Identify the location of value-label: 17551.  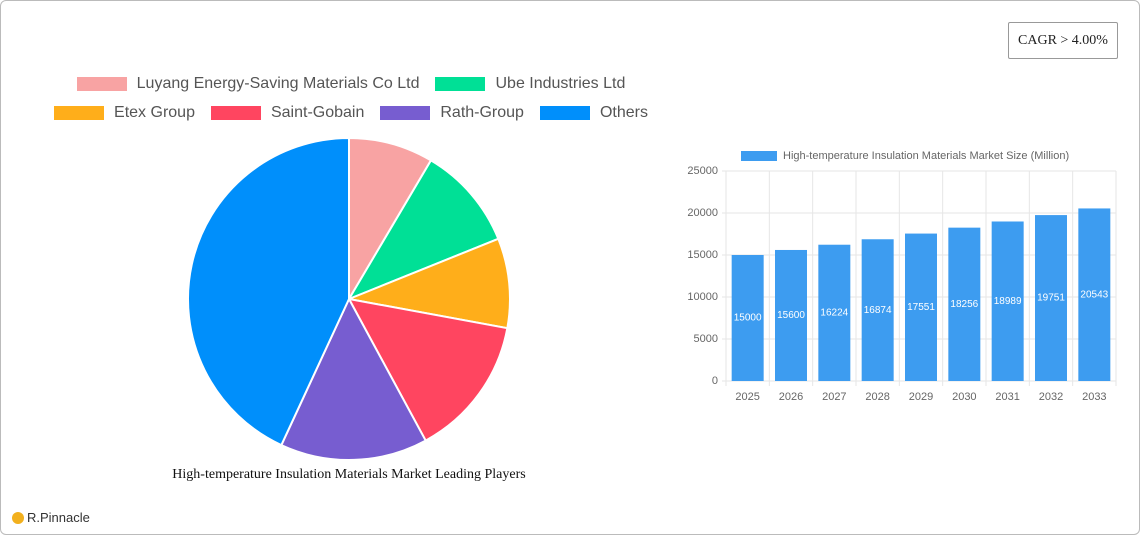
(921, 307).